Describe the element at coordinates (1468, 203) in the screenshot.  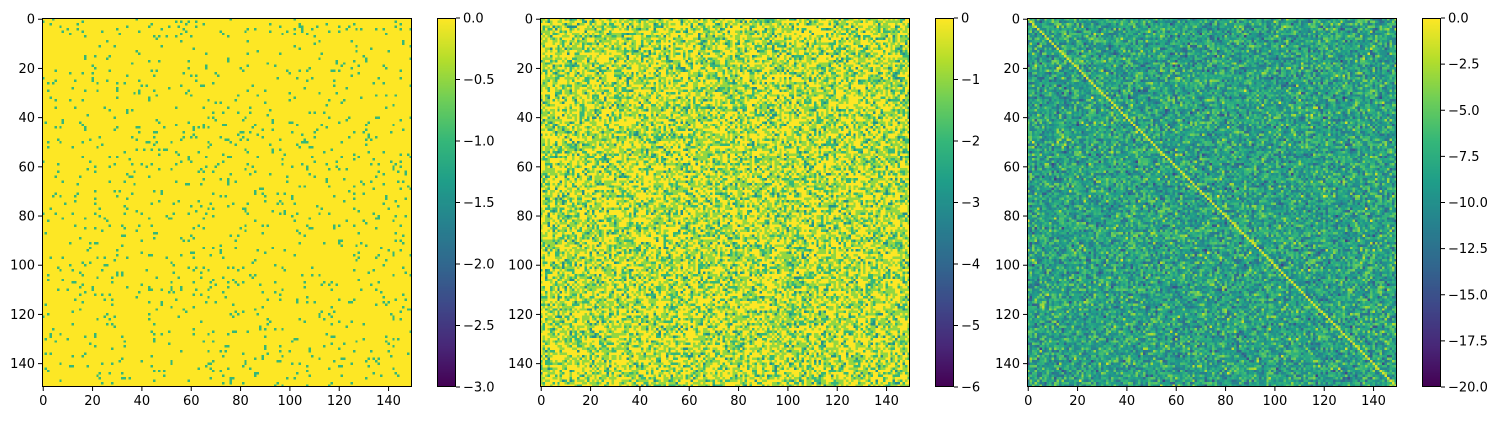
I see `colorbar-tick-label: −10.0` at that location.